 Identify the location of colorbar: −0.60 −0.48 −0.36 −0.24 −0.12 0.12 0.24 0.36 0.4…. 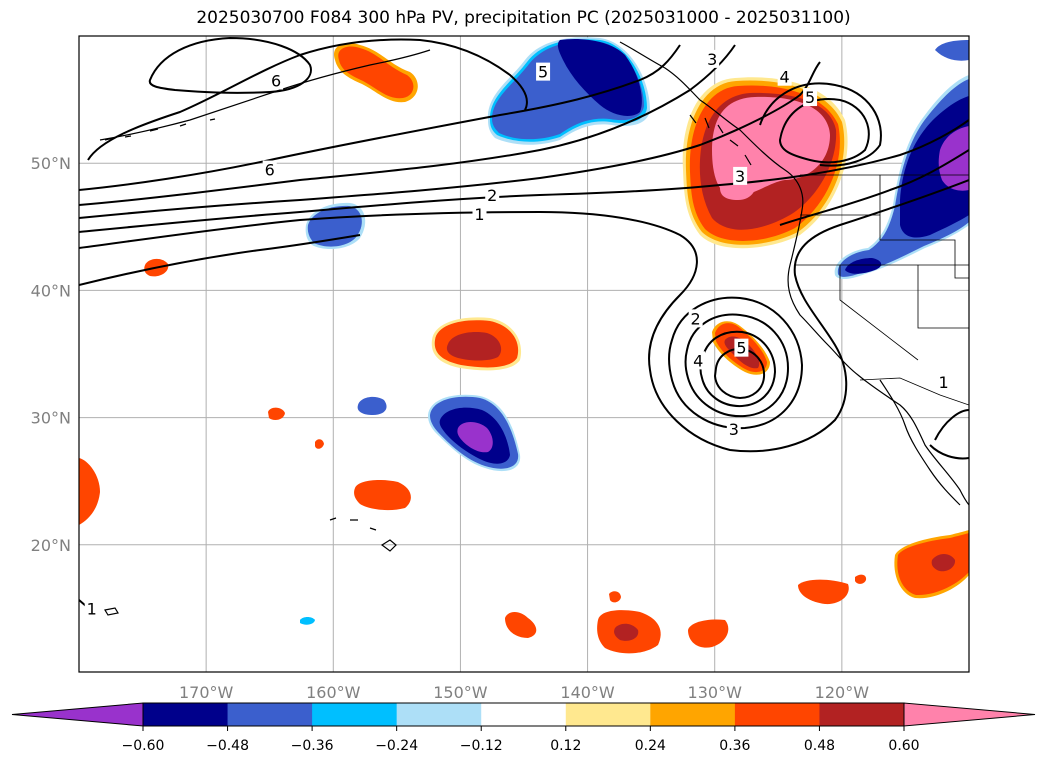
(523, 728).